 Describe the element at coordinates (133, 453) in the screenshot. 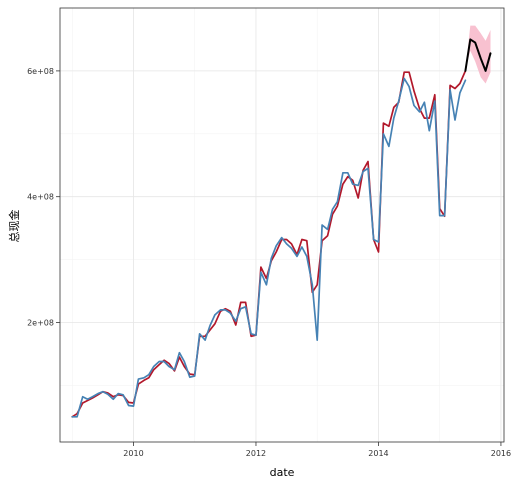

I see `x-tick-label: 2010` at that location.